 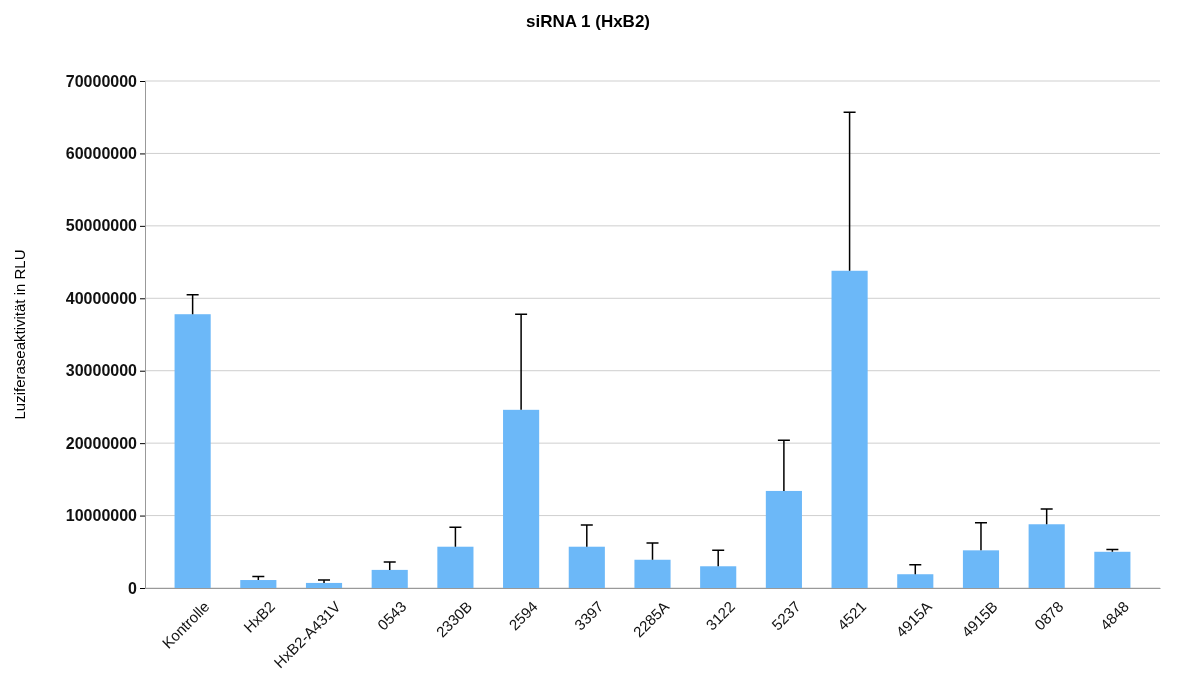 What do you see at coordinates (588, 21) in the screenshot?
I see `chart-title: siRNA 1 (HxB2)` at bounding box center [588, 21].